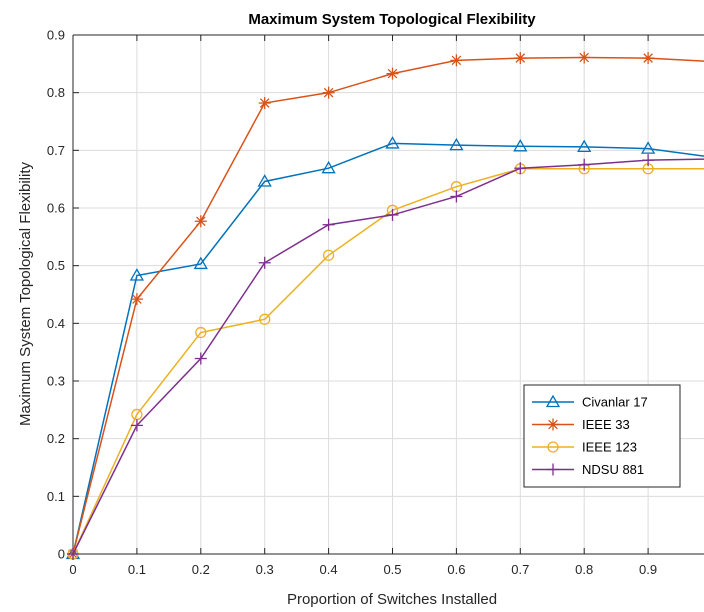 The width and height of the screenshot is (704, 612). Describe the element at coordinates (72, 569) in the screenshot. I see `x-tick-label: 0` at that location.